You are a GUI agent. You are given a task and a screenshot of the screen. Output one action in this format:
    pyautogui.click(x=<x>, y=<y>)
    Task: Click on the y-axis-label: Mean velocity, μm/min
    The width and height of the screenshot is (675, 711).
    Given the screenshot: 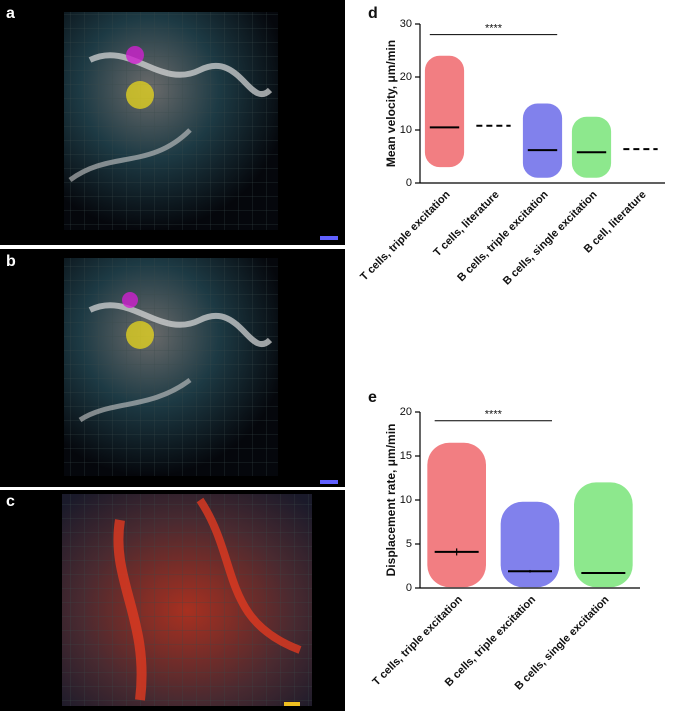 What is the action you would take?
    pyautogui.click(x=391, y=103)
    